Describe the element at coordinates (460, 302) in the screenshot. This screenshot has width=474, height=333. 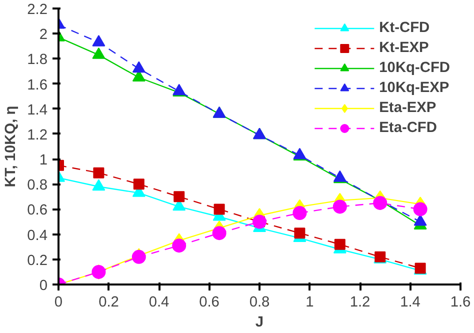
I see `x-tick-label: 1.6` at that location.